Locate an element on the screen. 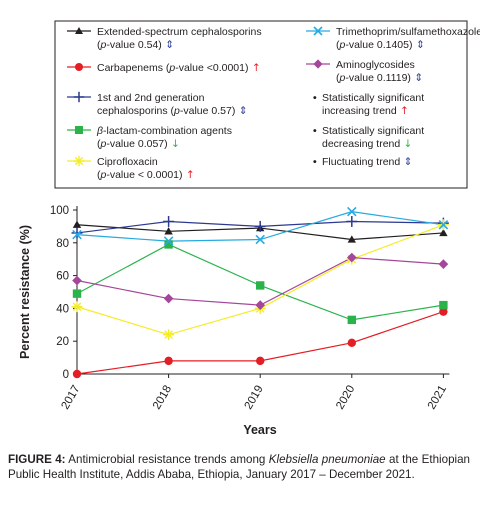 The height and width of the screenshot is (513, 480). legend-subtext-cipro: (p-value < 0.0001) ↑ is located at coordinates (146, 175).